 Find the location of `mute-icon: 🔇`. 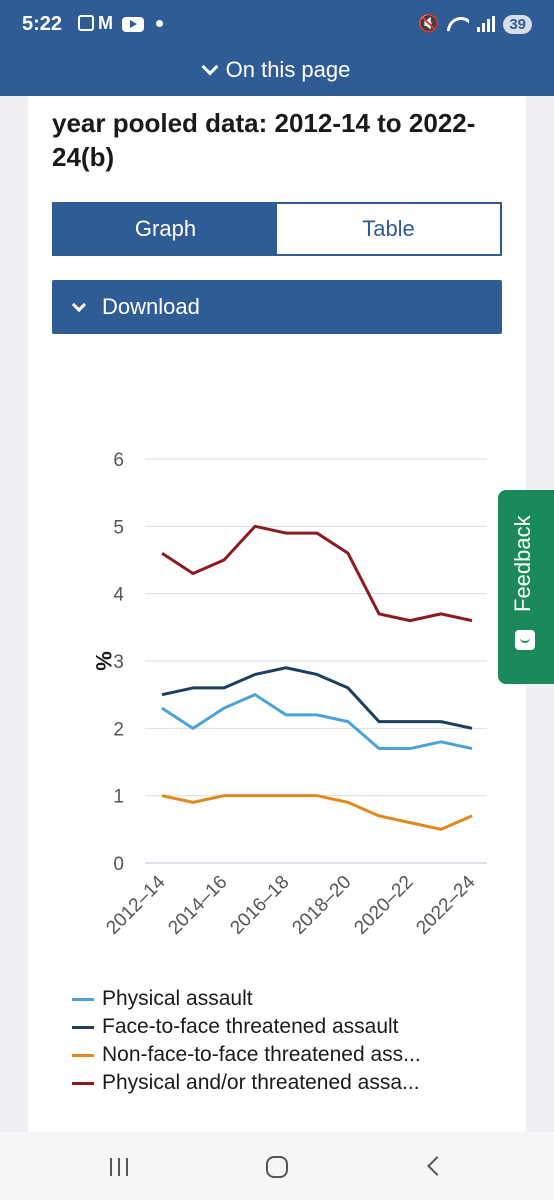

mute-icon: 🔇 is located at coordinates (429, 23).